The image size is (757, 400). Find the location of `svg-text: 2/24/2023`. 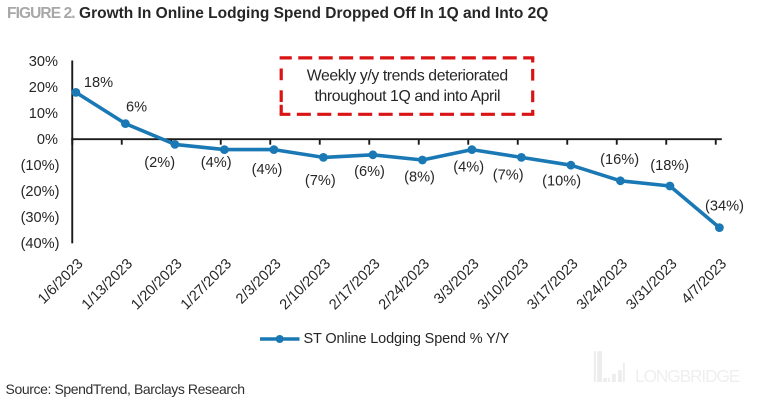

svg-text: 2/24/2023 is located at coordinates (404, 284).